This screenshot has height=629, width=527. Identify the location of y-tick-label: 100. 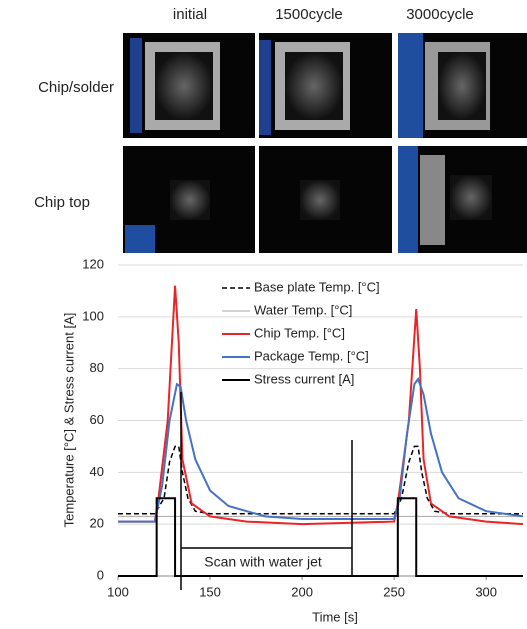
(93, 315).